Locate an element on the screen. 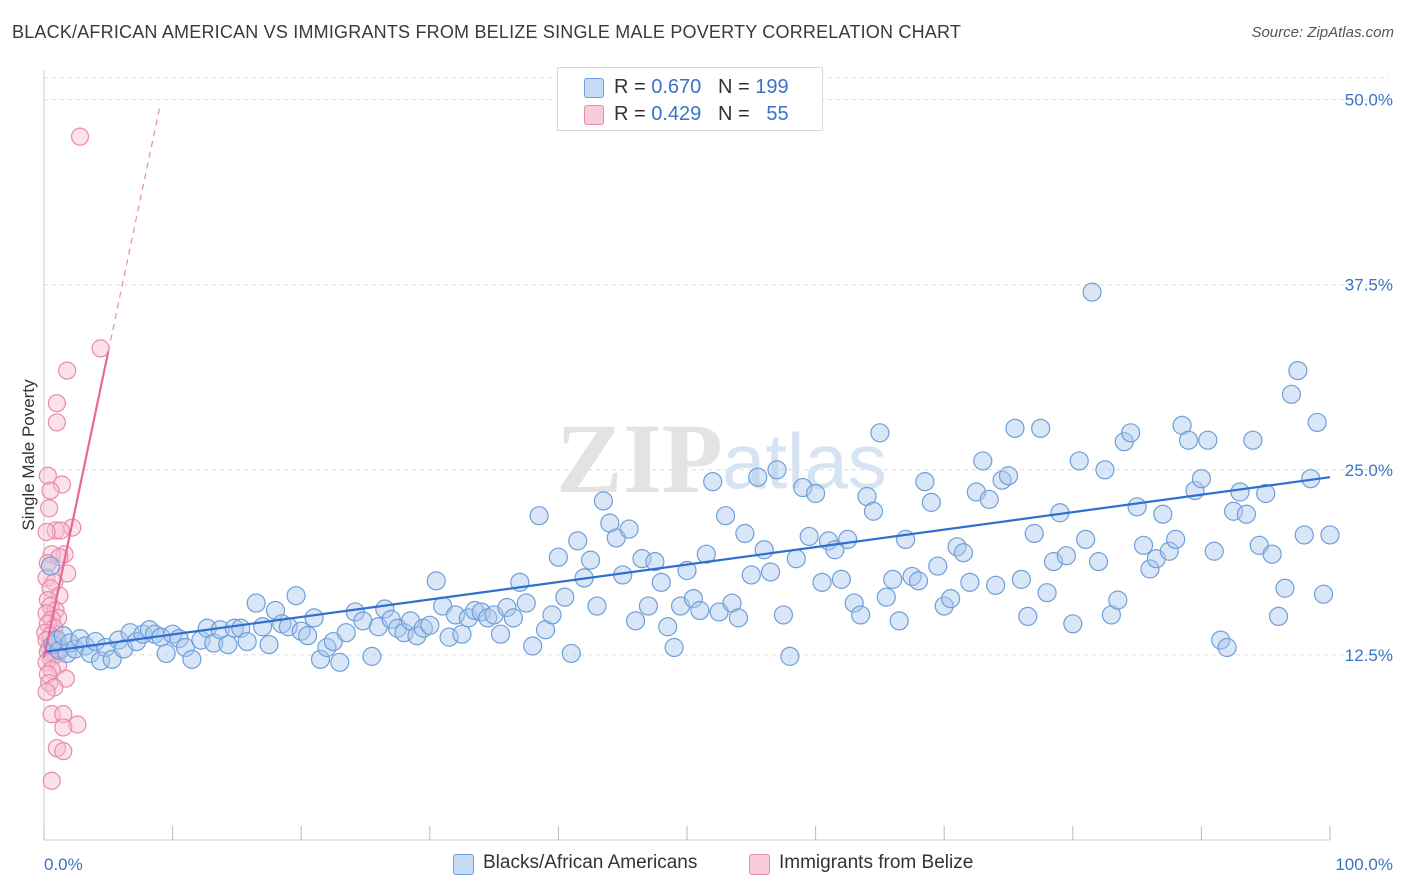 This screenshot has height=892, width=1406. x-tick-label-max: 100.0% is located at coordinates (1364, 864).